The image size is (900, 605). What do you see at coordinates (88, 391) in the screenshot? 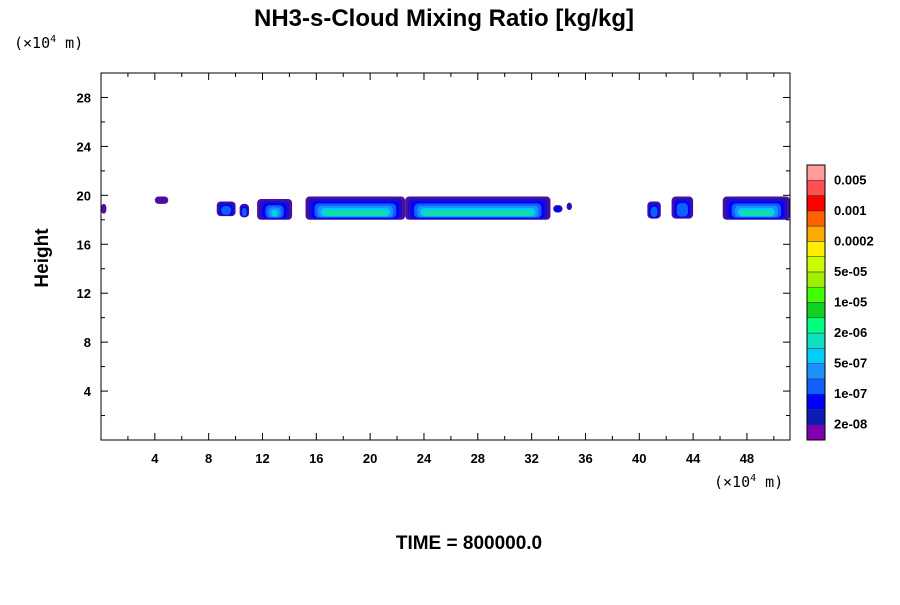
I see `y-tick-label: 4` at bounding box center [88, 391].